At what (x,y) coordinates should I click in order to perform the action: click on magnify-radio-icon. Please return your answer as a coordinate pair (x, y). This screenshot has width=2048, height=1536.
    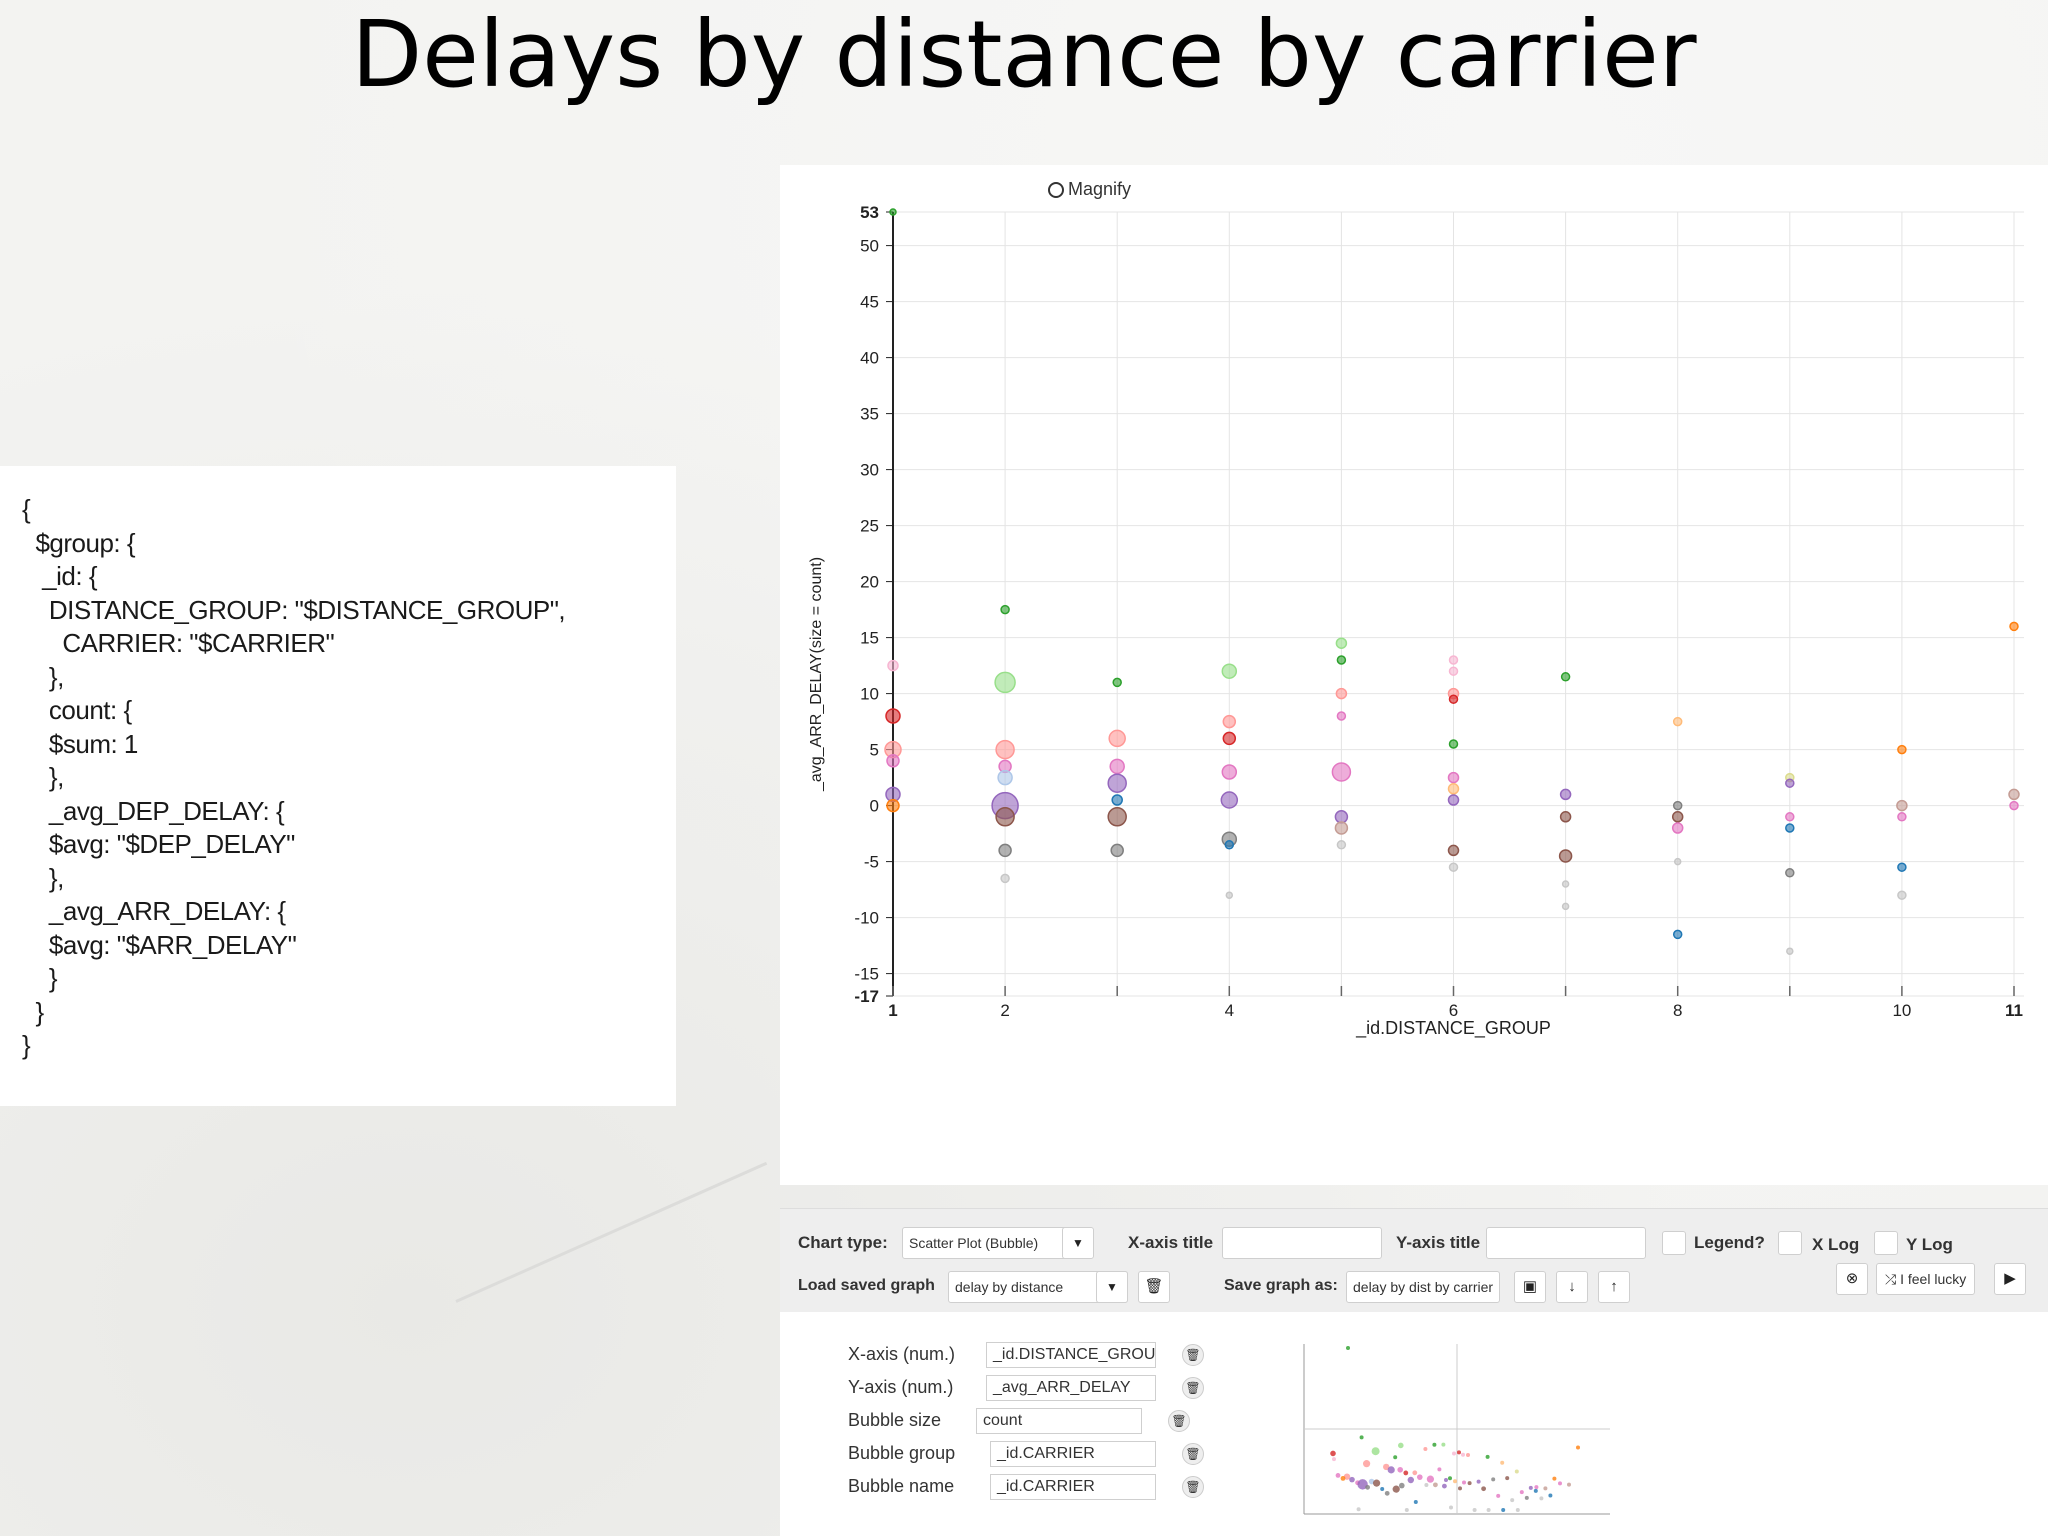
    Looking at the image, I should click on (1056, 189).